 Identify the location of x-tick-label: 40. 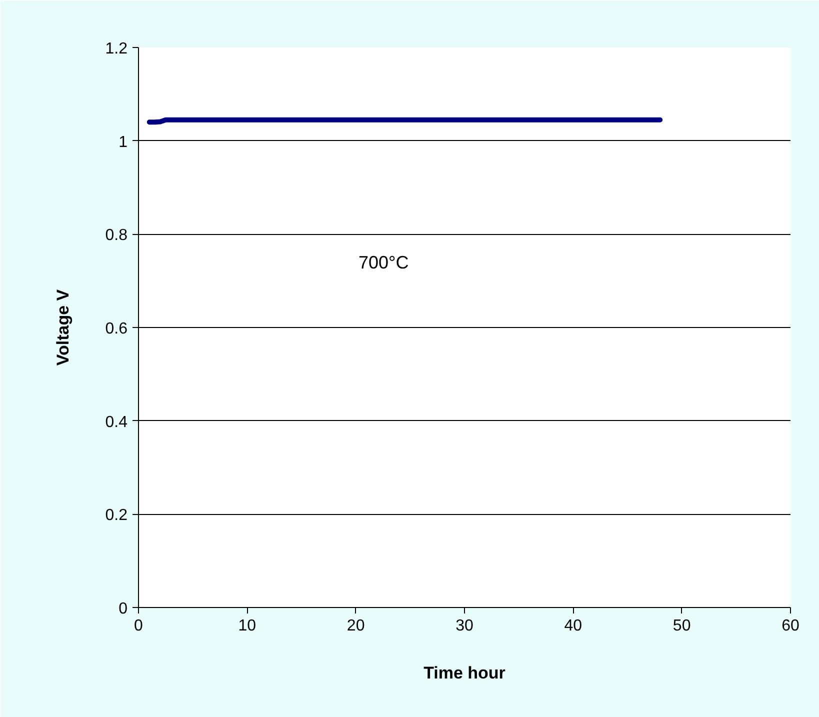
(573, 626).